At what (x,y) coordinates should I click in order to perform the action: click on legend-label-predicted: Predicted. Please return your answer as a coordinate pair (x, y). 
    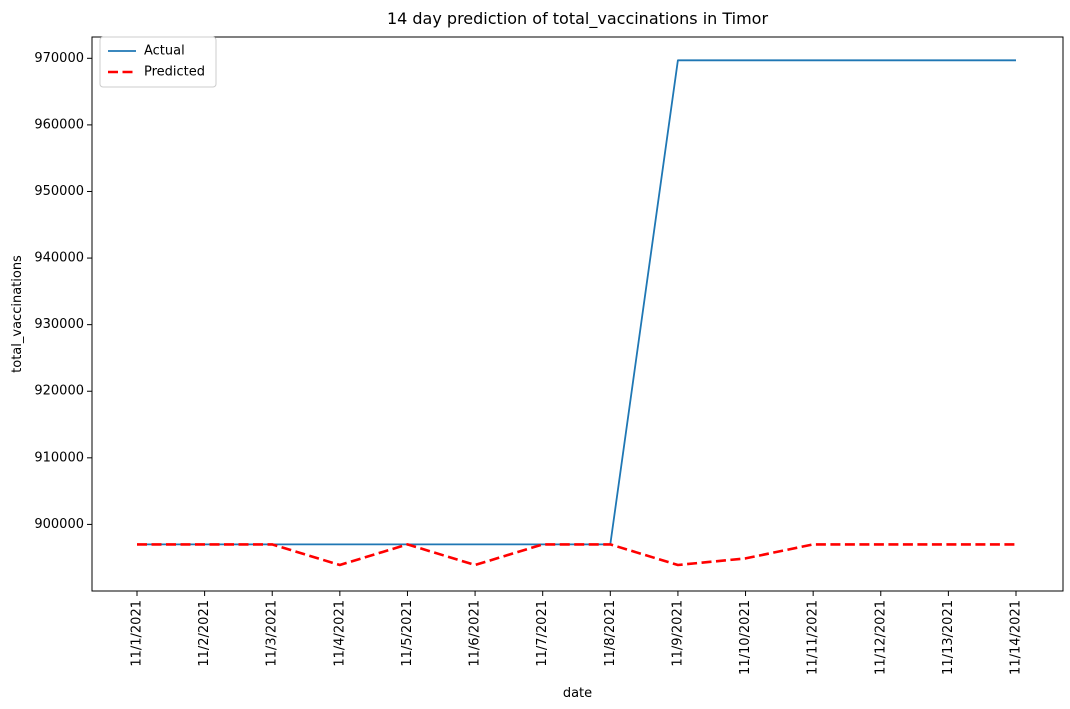
    Looking at the image, I should click on (174, 72).